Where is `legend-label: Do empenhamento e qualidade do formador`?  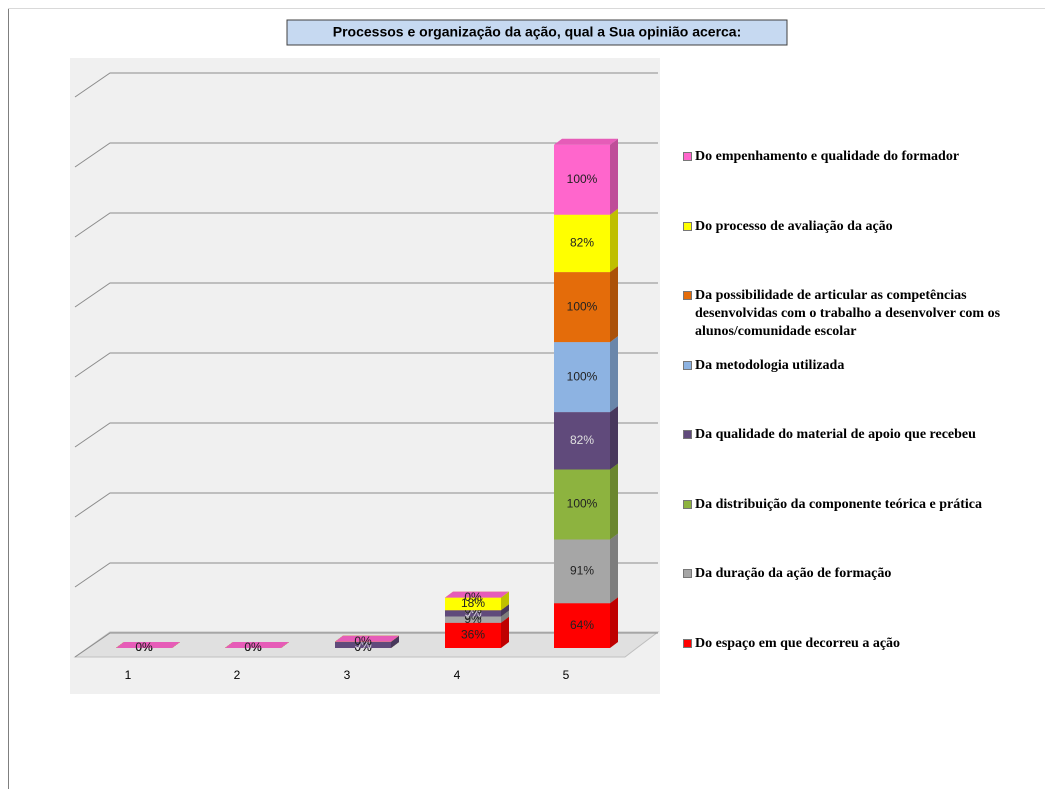
legend-label: Do empenhamento e qualidade do formador is located at coordinates (827, 156).